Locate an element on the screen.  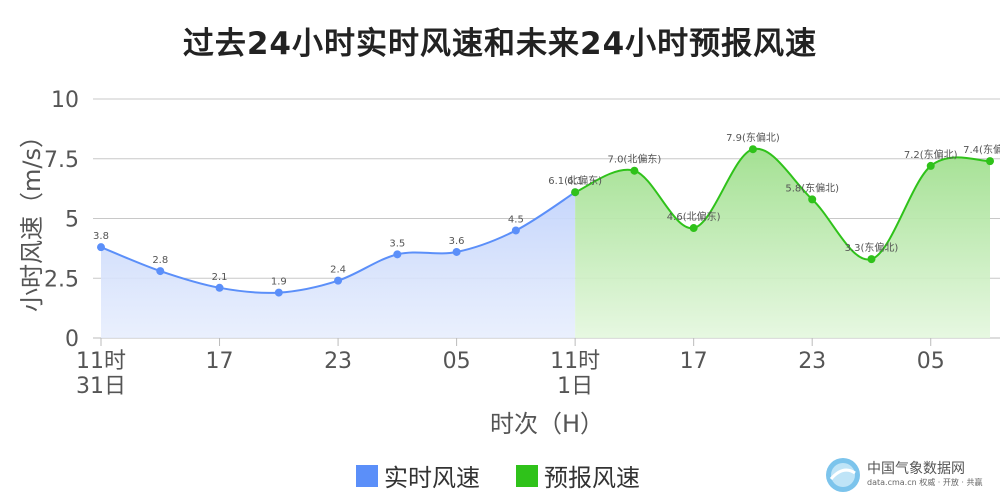
y-tick-label: 5 is located at coordinates (72, 220).